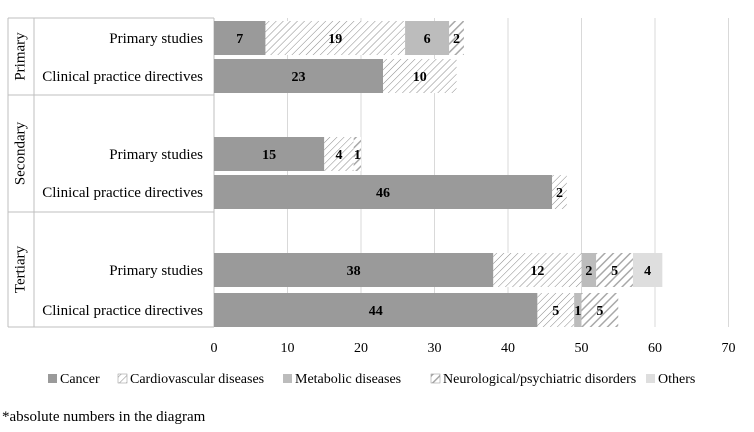 The image size is (754, 432). I want to click on data-label: 12, so click(537, 271).